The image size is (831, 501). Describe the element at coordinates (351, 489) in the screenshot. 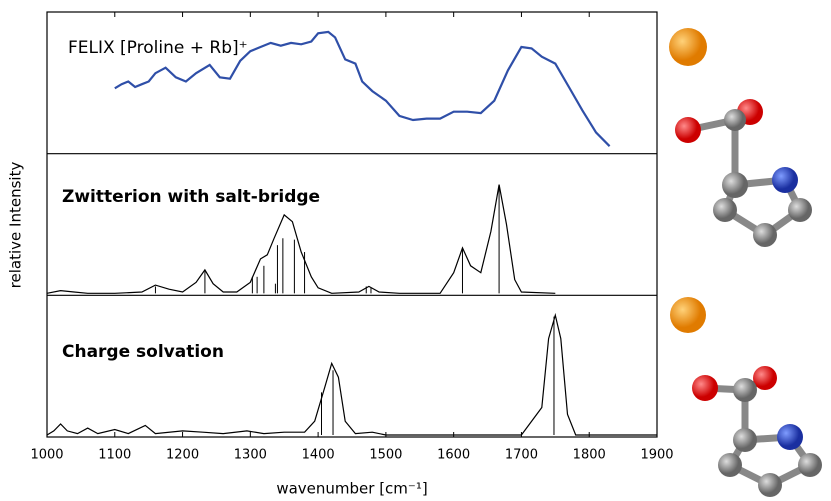

I see `x-axis-label: wavenumber [cm⁻¹]` at that location.